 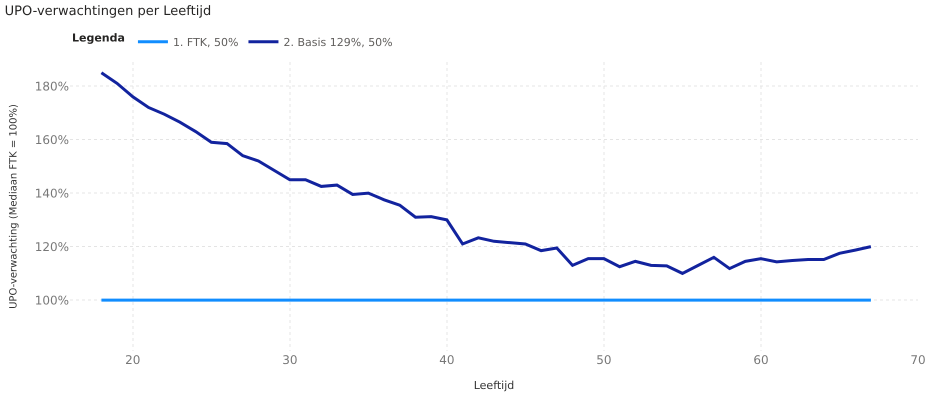 I want to click on y-tick-label: 180%, so click(x=51, y=86).